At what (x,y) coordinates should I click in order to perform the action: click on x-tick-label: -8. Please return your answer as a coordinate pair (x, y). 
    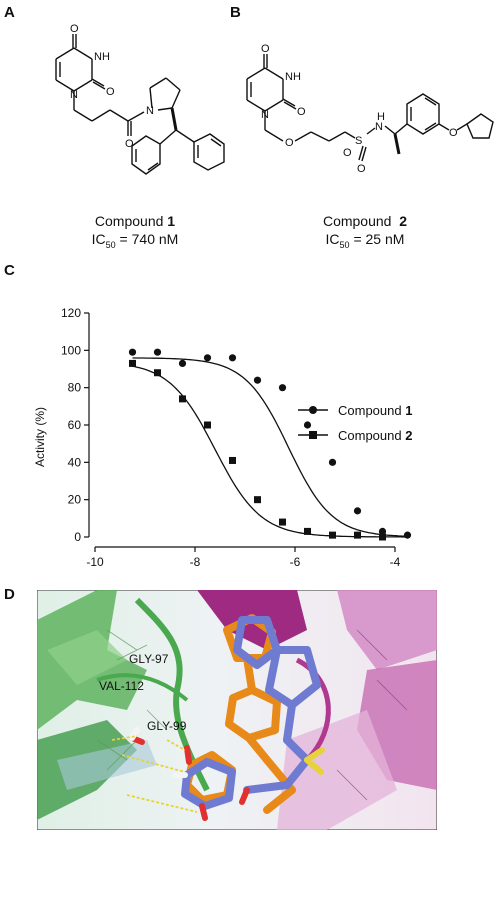
    Looking at the image, I should click on (195, 562).